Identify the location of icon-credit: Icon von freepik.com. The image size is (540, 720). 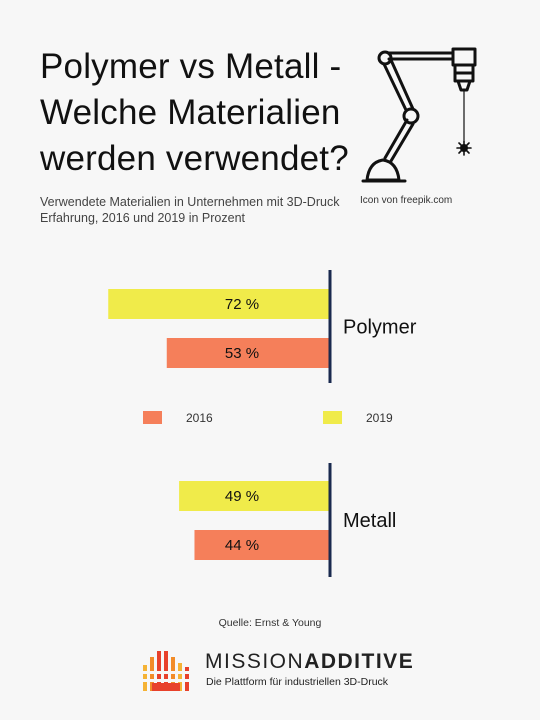
(406, 200).